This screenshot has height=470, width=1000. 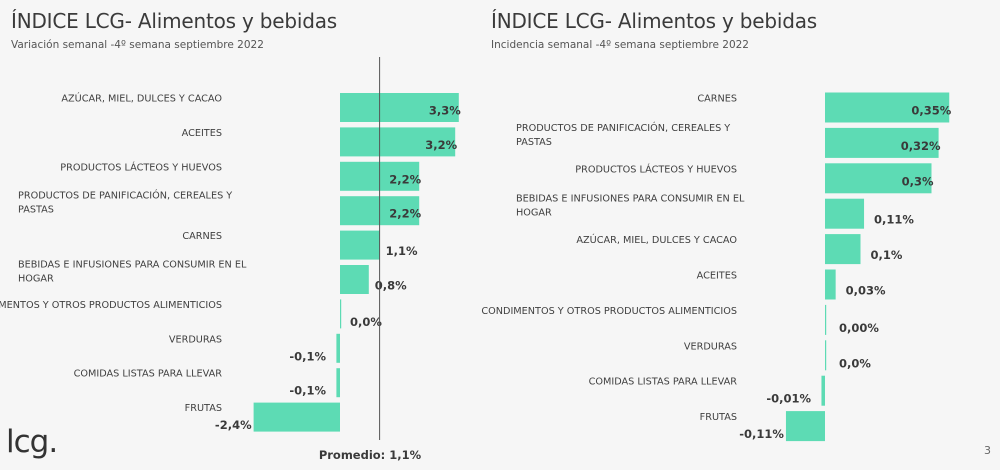 I want to click on category-label-incidencia-9: FRUTAS, so click(x=718, y=417).